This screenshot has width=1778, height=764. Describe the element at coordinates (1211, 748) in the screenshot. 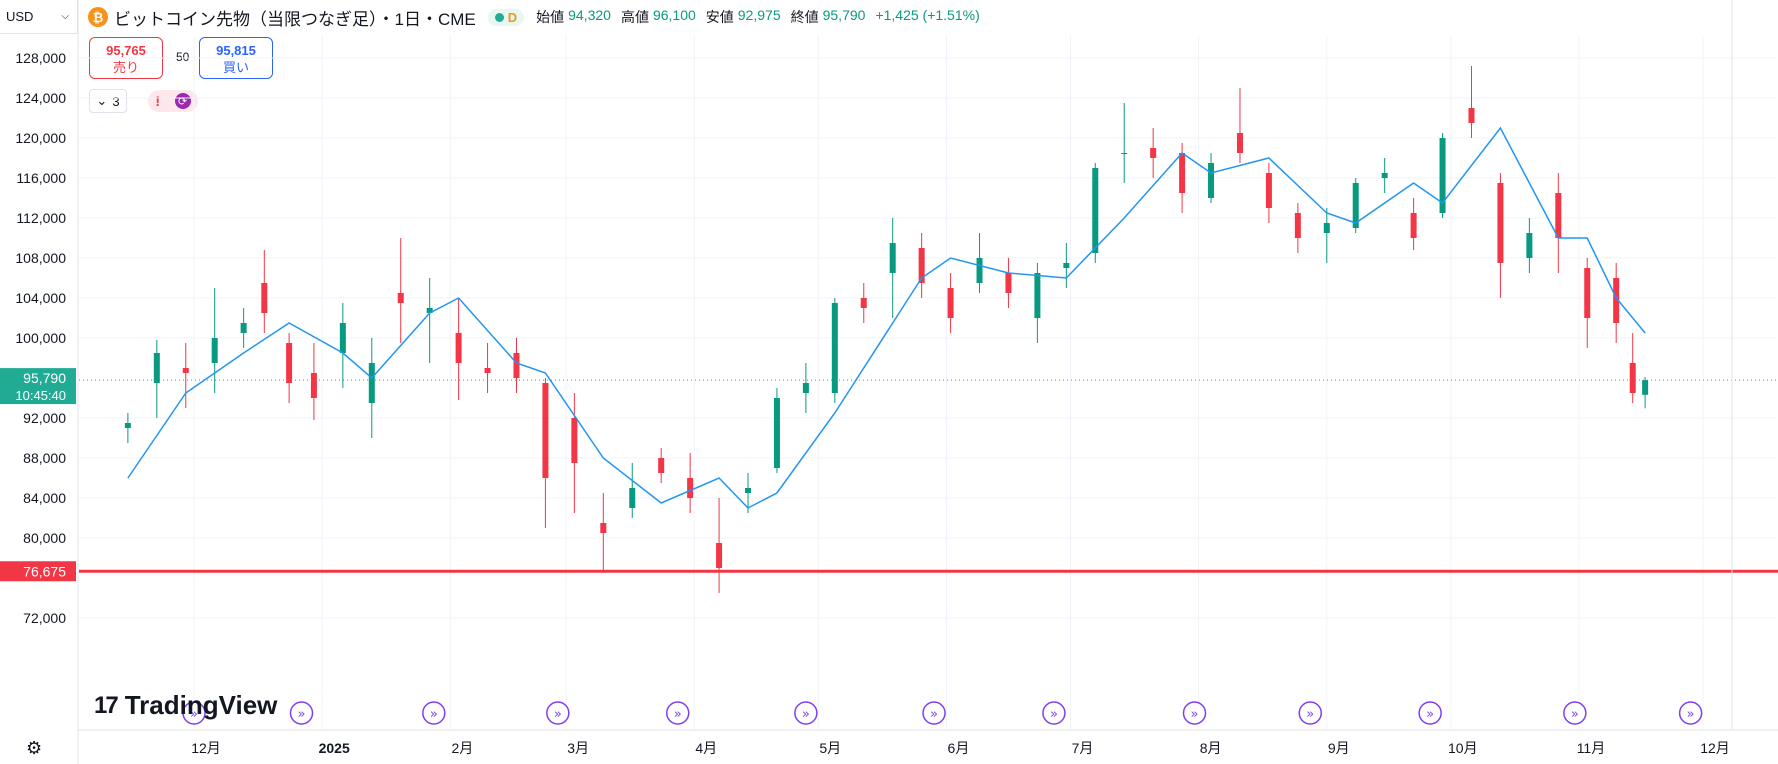

I see `time-tick-label: 8月` at that location.